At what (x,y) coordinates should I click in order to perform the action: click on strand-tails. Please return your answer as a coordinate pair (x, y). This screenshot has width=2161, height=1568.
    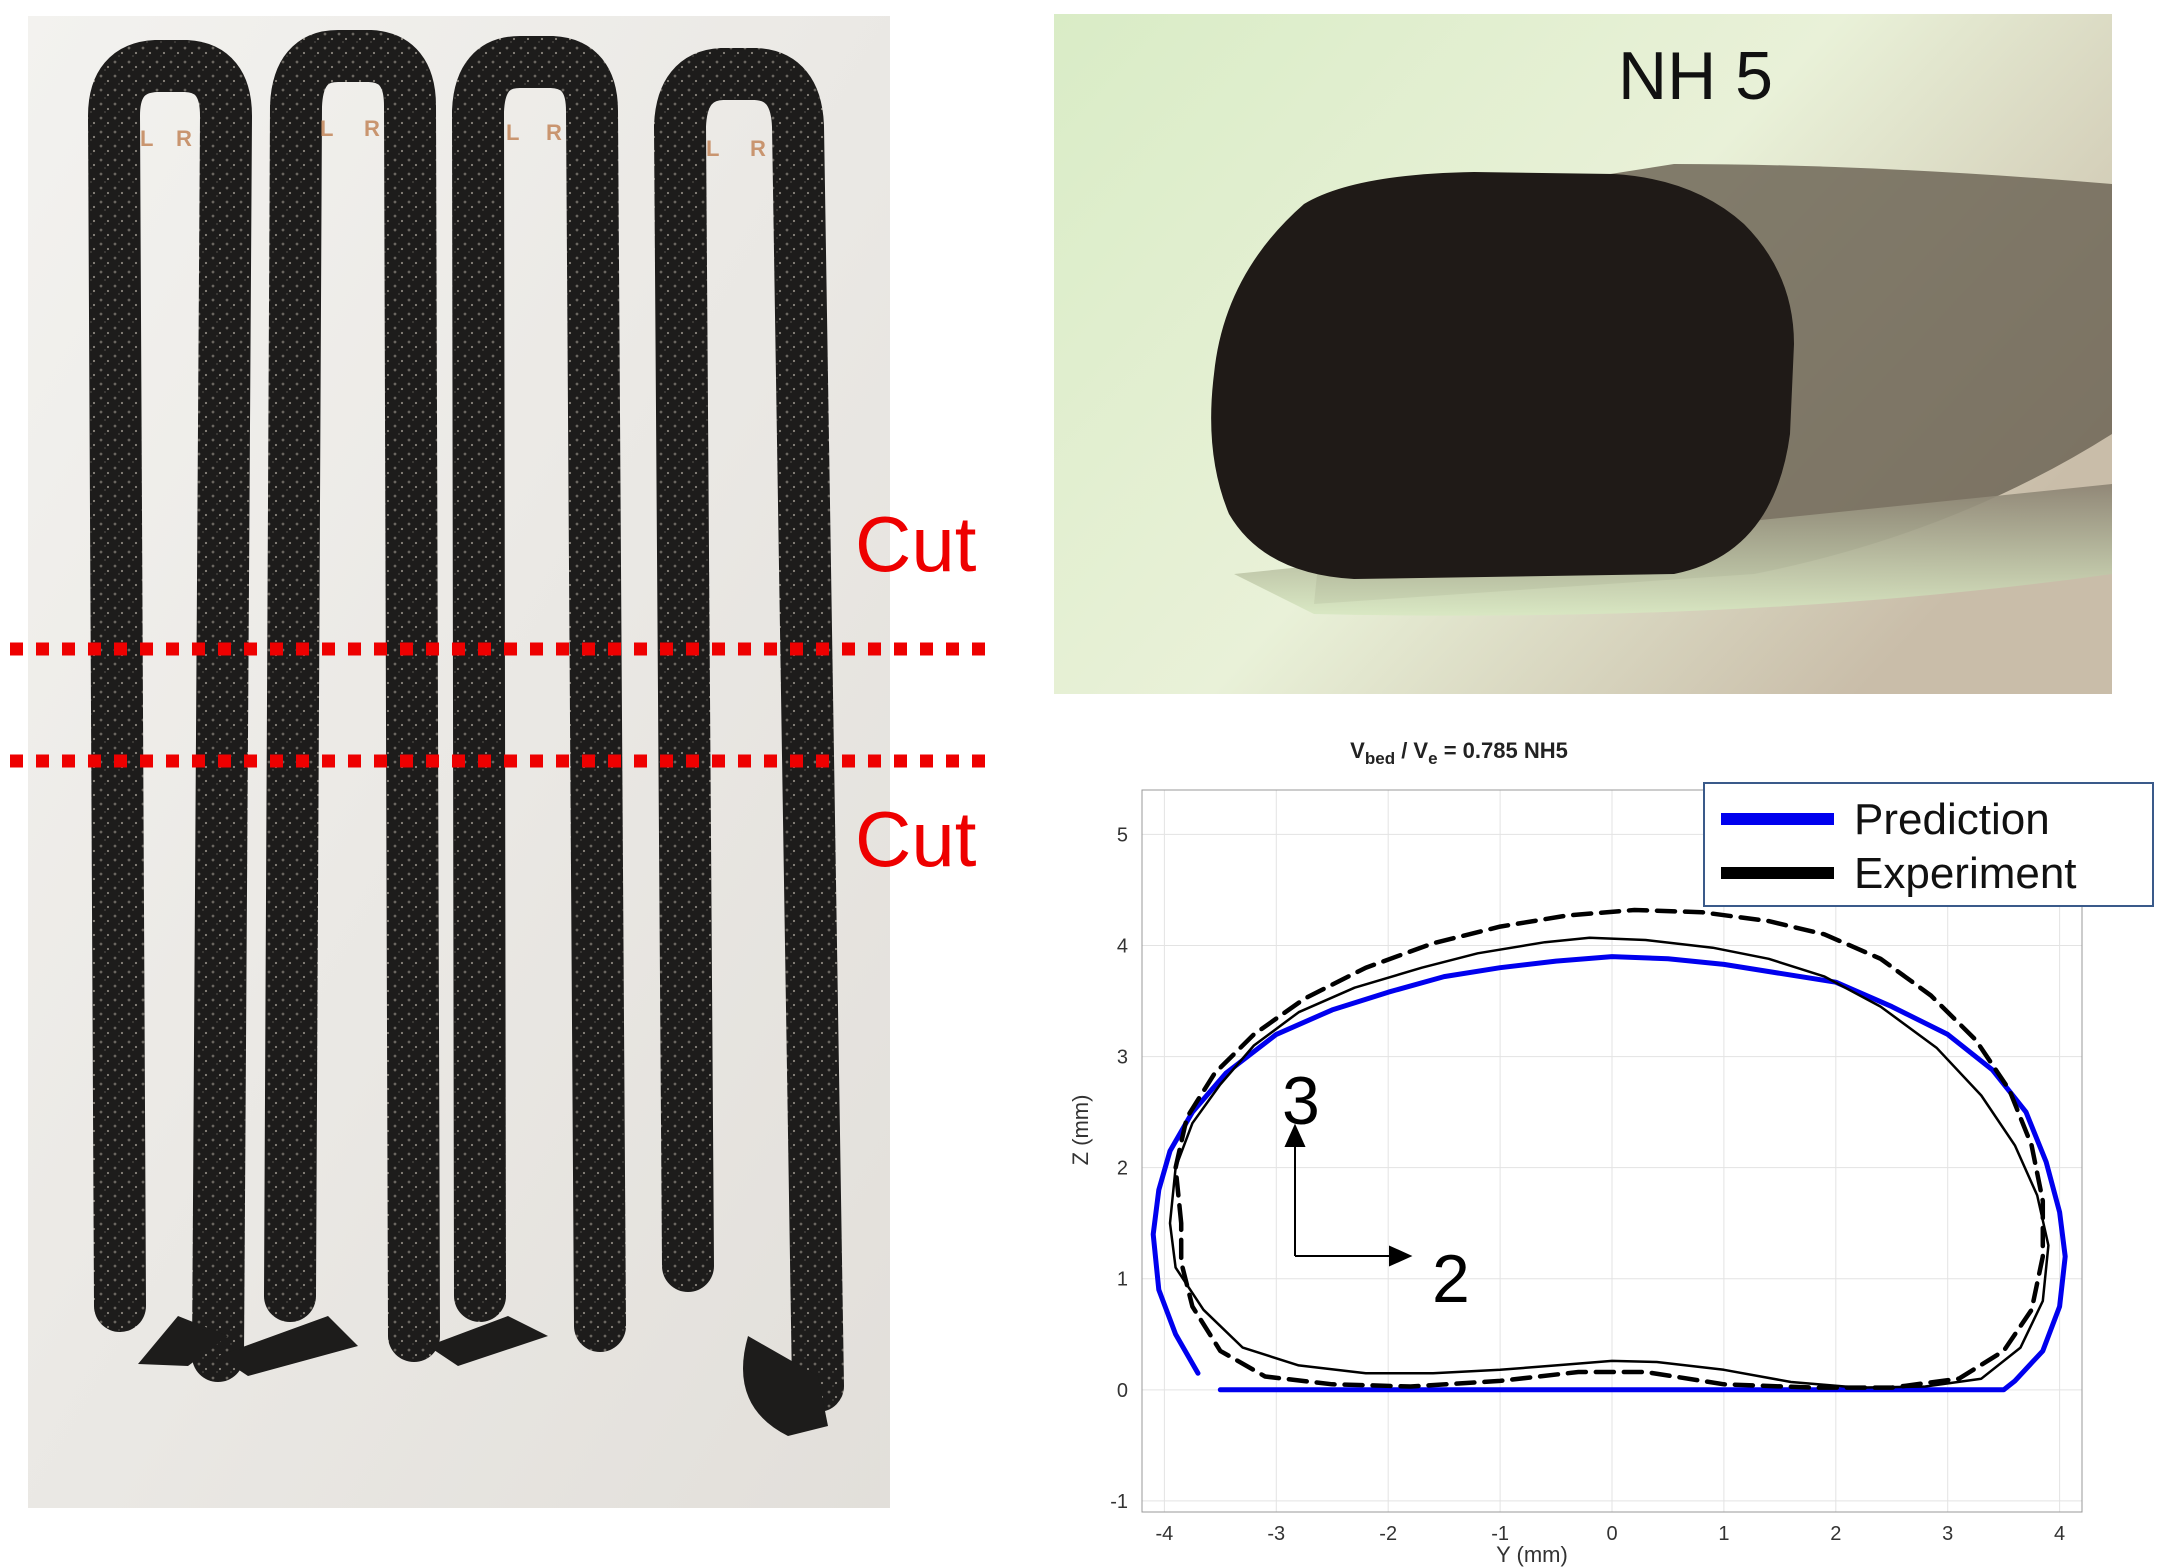
    Looking at the image, I should click on (483, 1376).